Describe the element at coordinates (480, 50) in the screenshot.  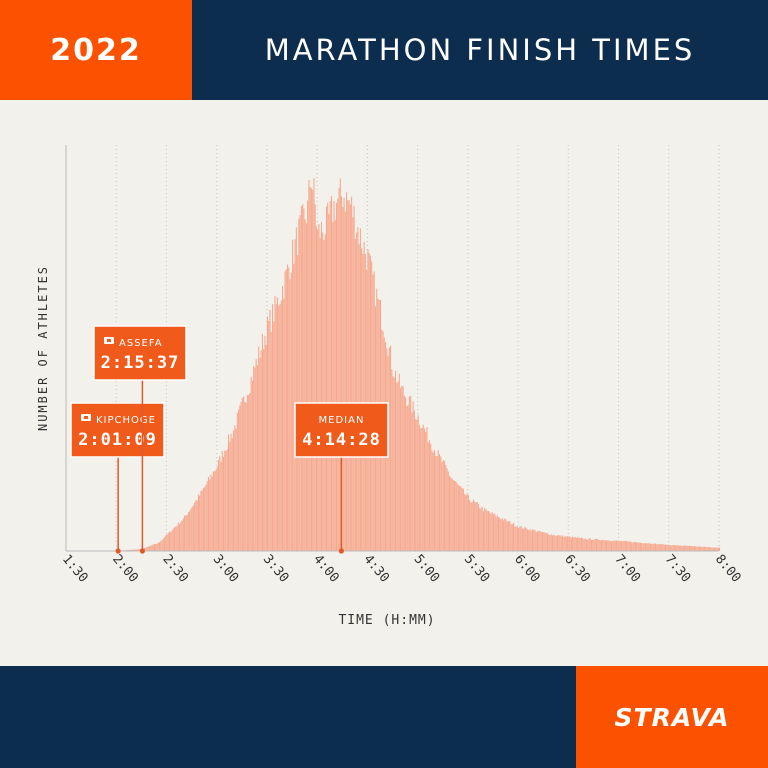
I see `header-title: MARATHON FINISH TIMES` at that location.